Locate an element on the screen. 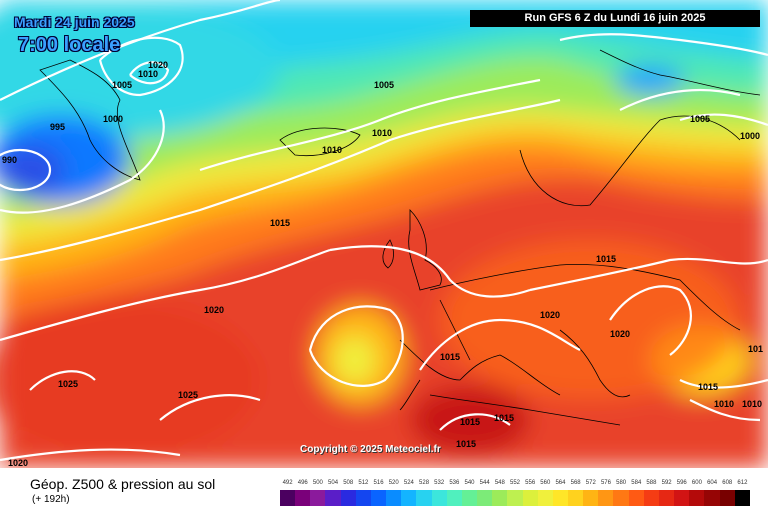 The height and width of the screenshot is (512, 768). color-scale-label: 608 is located at coordinates (727, 483).